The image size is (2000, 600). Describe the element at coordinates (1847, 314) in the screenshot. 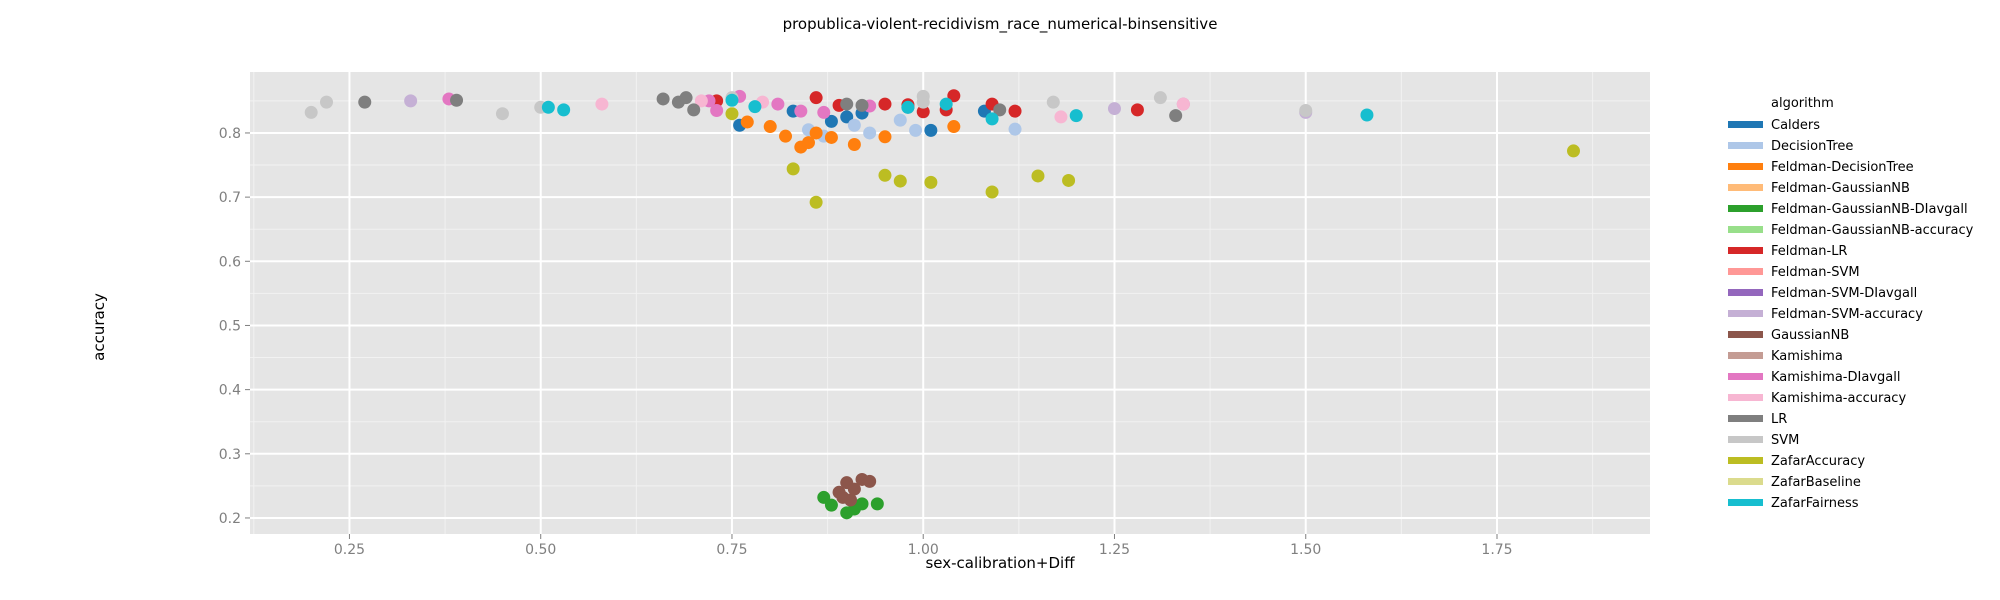

I see `legend-label: Feldman-SVM-accuracy` at that location.